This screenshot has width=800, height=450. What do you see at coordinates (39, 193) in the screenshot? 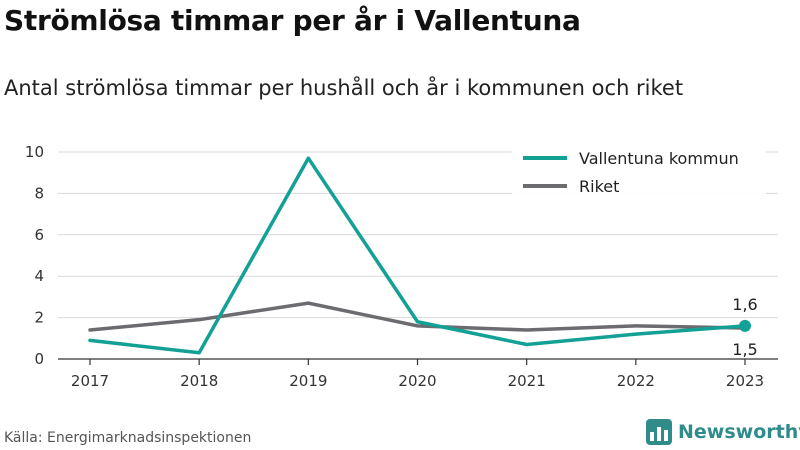
I see `y-tick-label: 8` at bounding box center [39, 193].